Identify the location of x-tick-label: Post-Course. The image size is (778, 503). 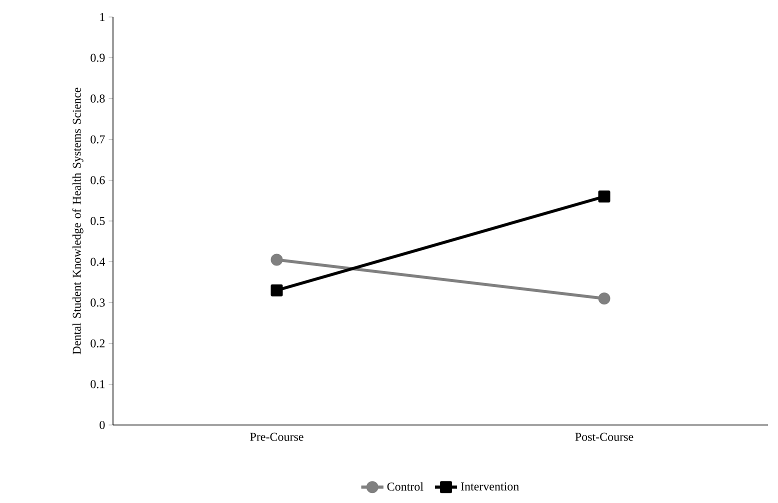
(604, 436).